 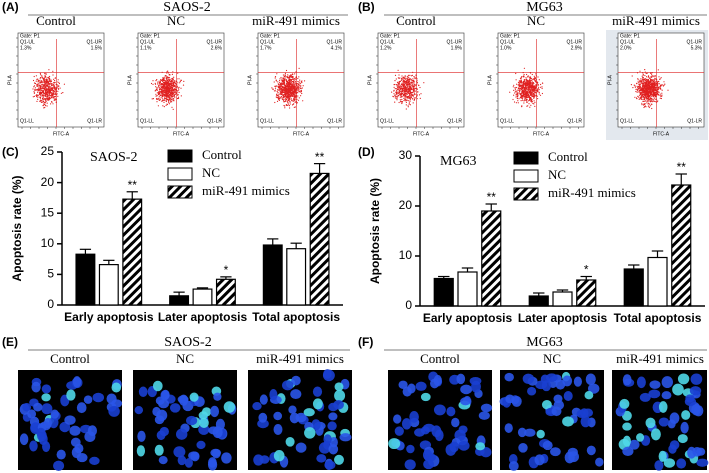 I want to click on panel-title: SAOS-2, so click(x=187, y=342).